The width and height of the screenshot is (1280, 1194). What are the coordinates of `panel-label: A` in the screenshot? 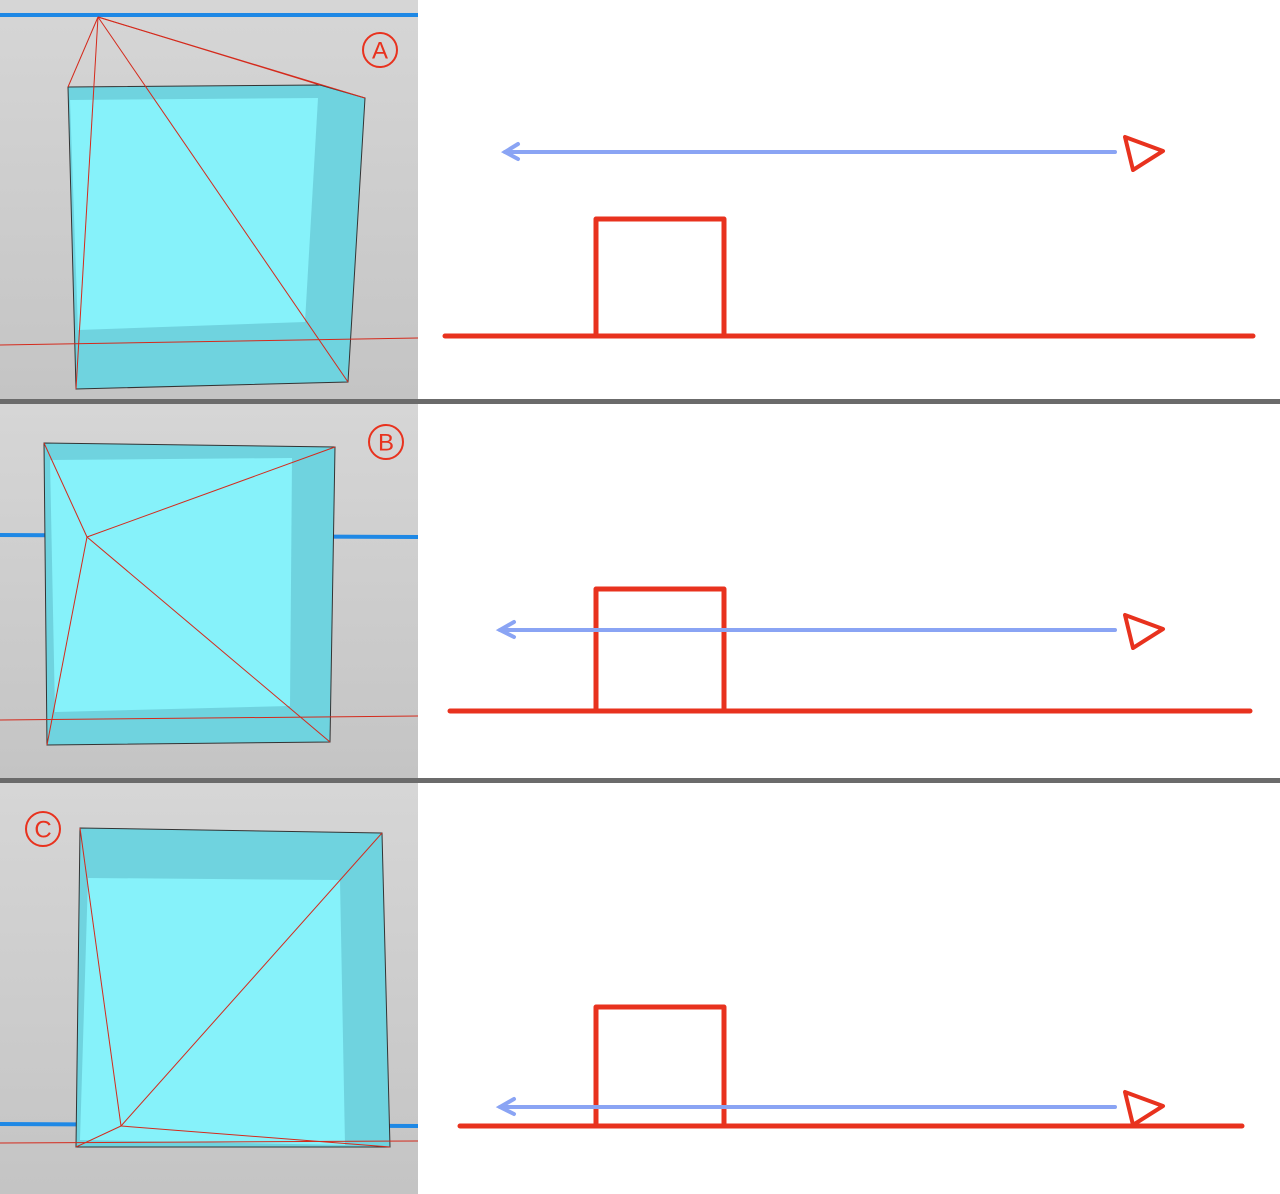 It's located at (380, 51).